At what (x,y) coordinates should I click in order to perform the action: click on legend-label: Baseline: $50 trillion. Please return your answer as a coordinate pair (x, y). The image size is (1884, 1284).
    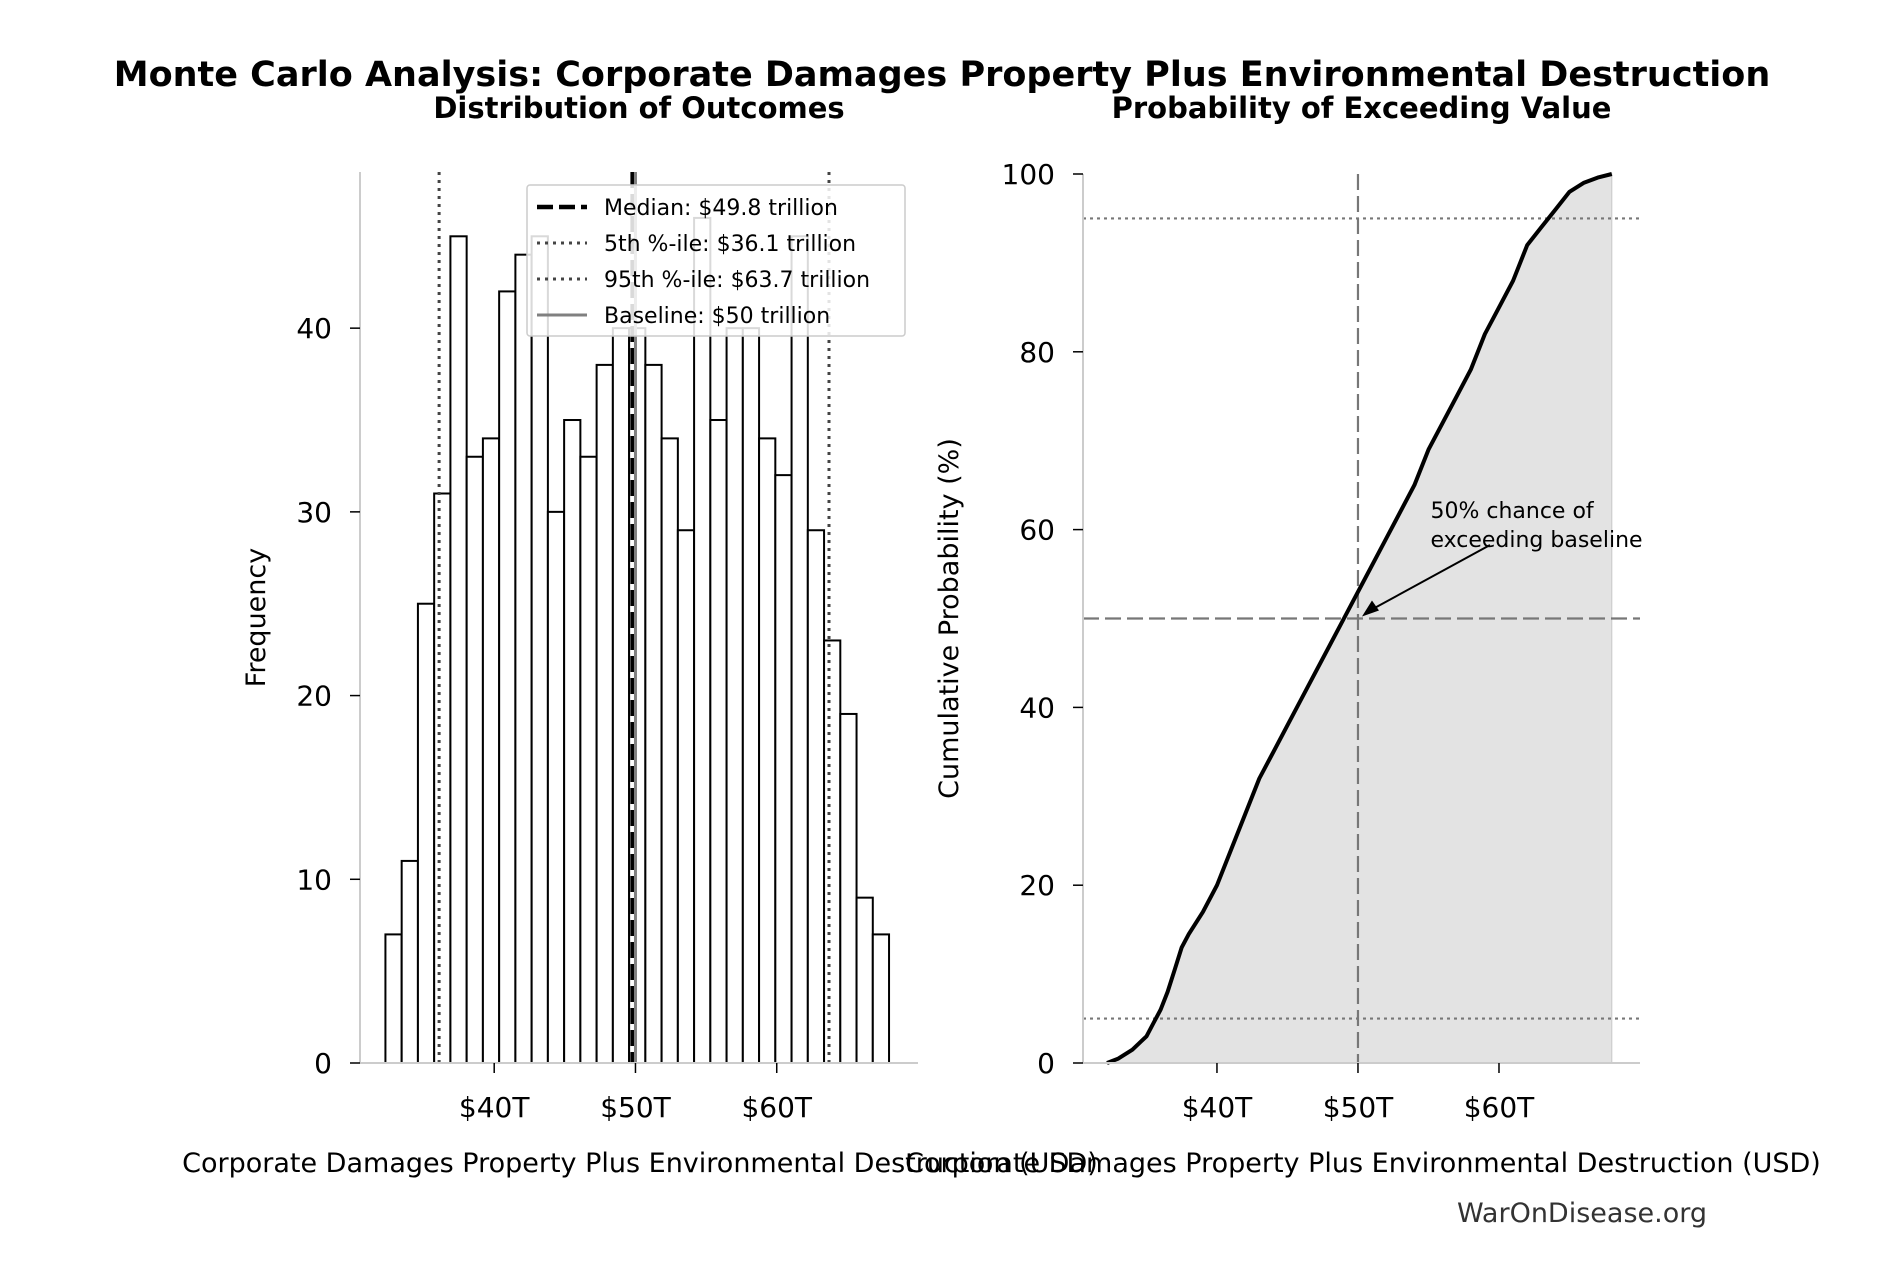
    Looking at the image, I should click on (717, 316).